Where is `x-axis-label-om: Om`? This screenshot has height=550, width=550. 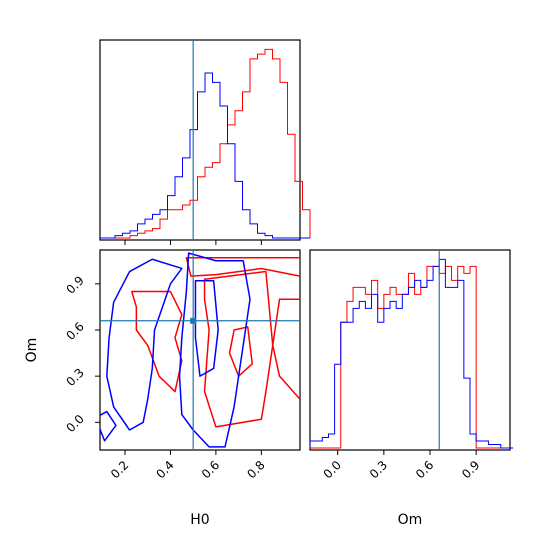
x-axis-label-om: Om is located at coordinates (410, 520).